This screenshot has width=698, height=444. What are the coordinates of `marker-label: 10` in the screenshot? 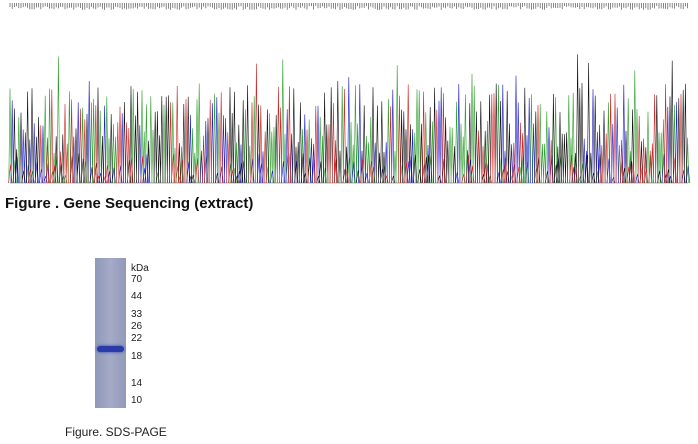 It's located at (137, 400).